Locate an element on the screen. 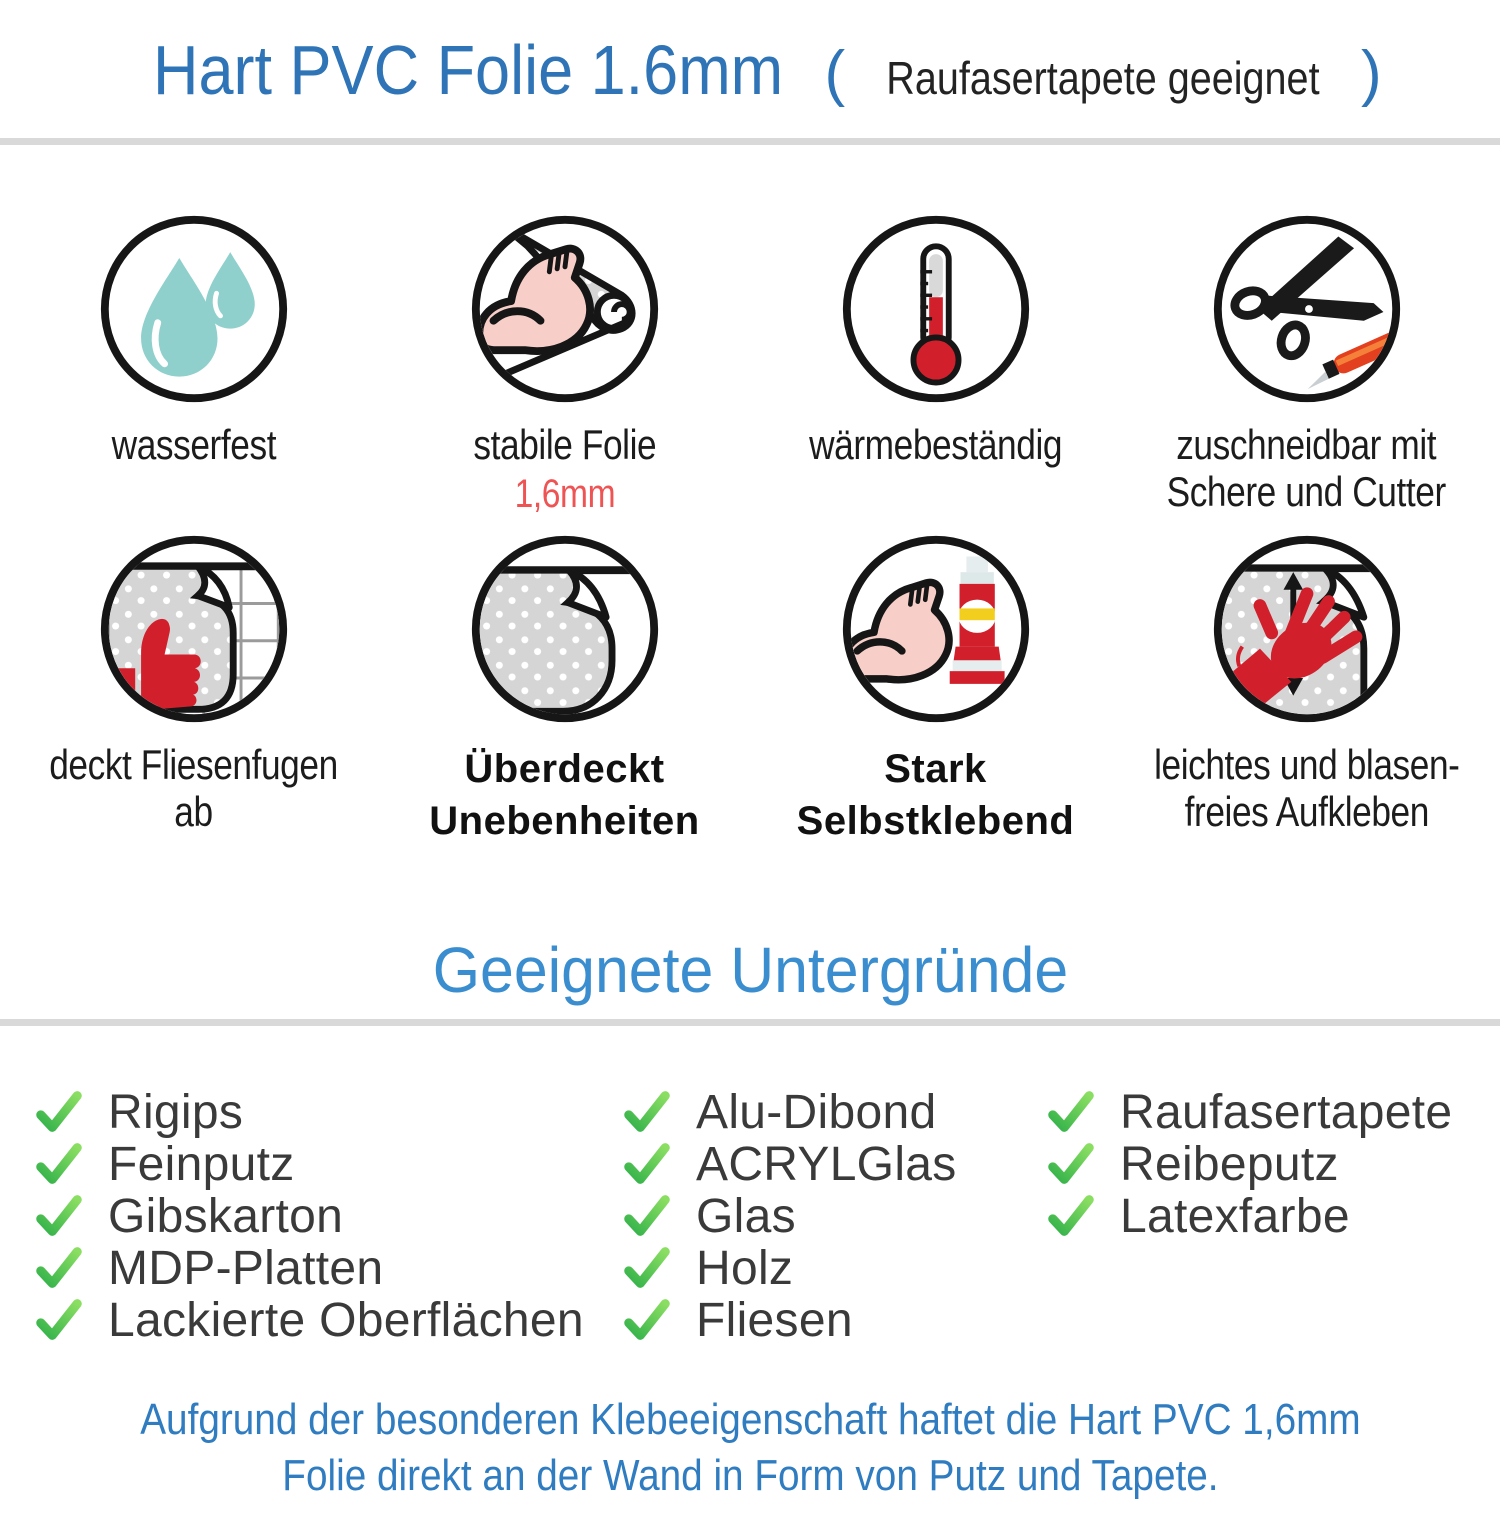 Image resolution: width=1500 pixels, height=1530 pixels. substrate-label: ACRYLGlas is located at coordinates (826, 1164).